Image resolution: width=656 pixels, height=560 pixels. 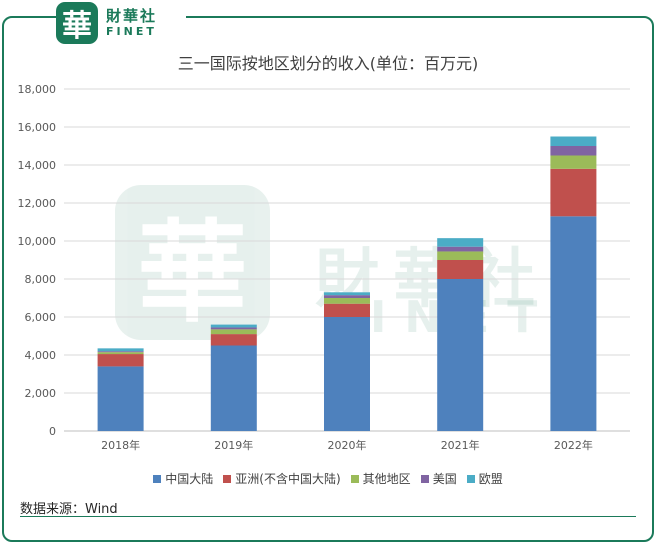 I want to click on legend-item: 其他地区, so click(x=380, y=478).